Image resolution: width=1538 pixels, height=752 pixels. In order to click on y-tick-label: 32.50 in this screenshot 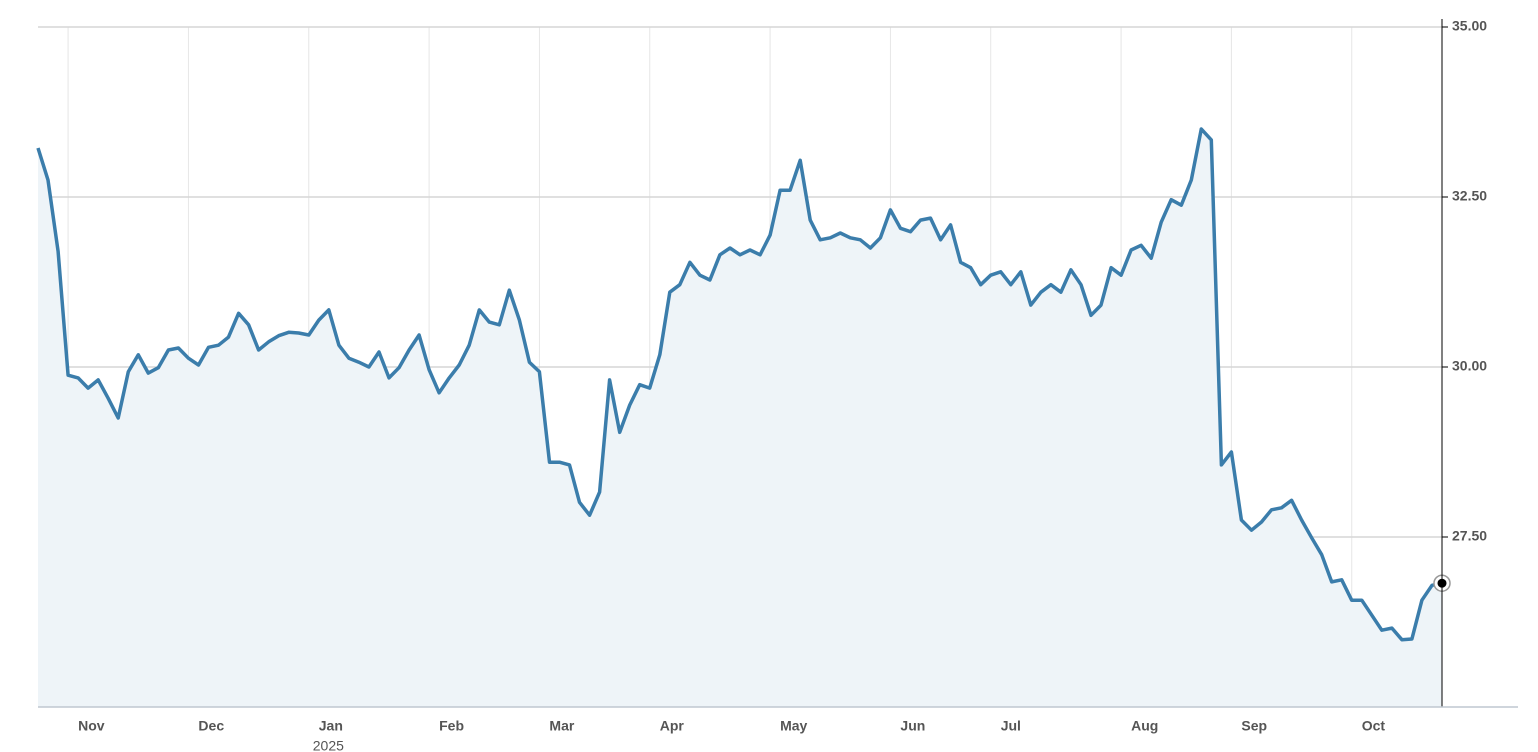, I will do `click(1469, 196)`.